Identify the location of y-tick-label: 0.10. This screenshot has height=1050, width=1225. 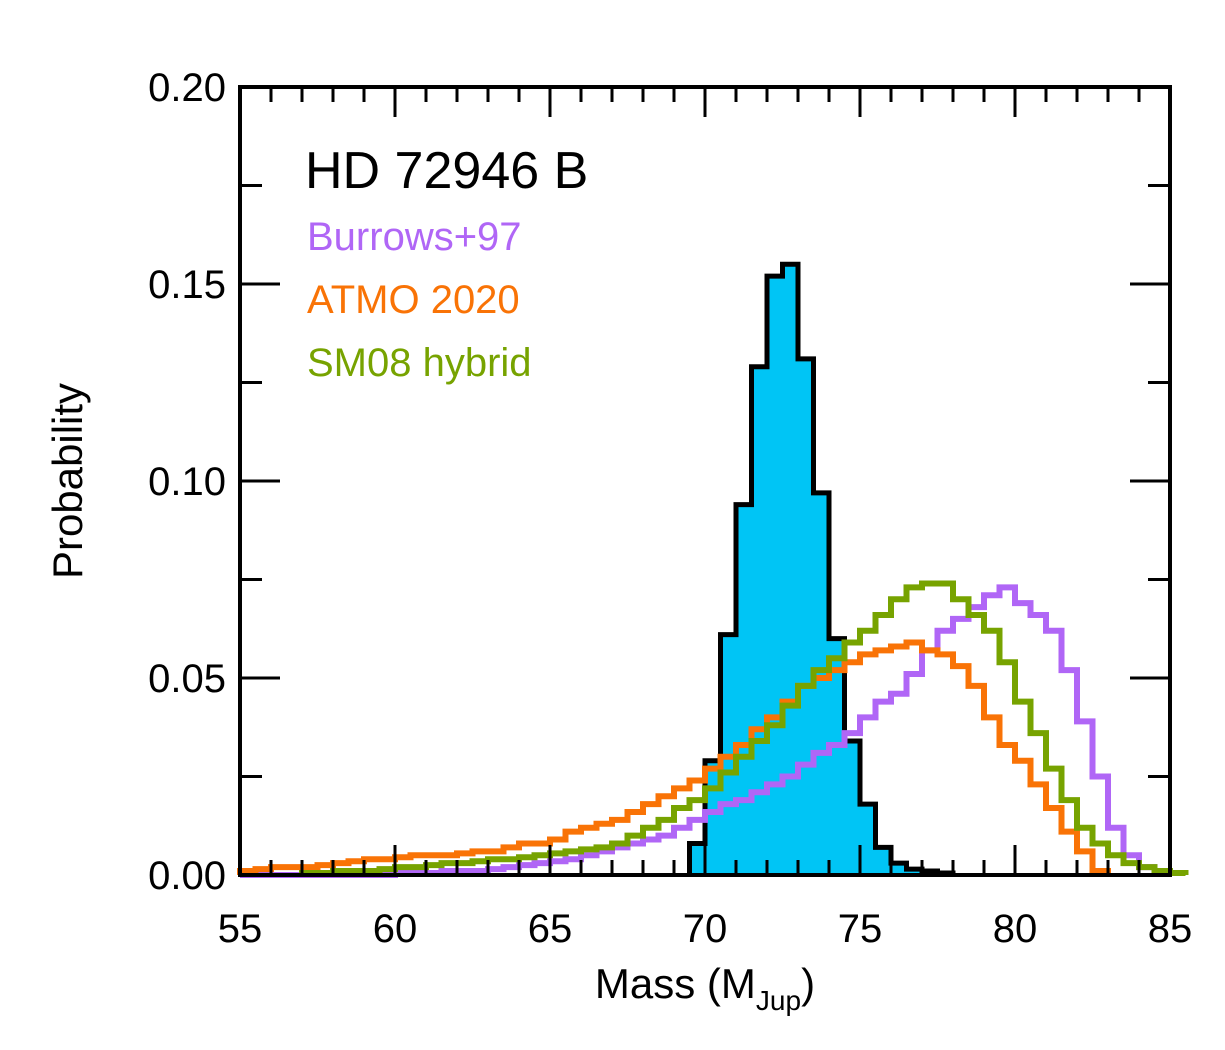
(187, 482).